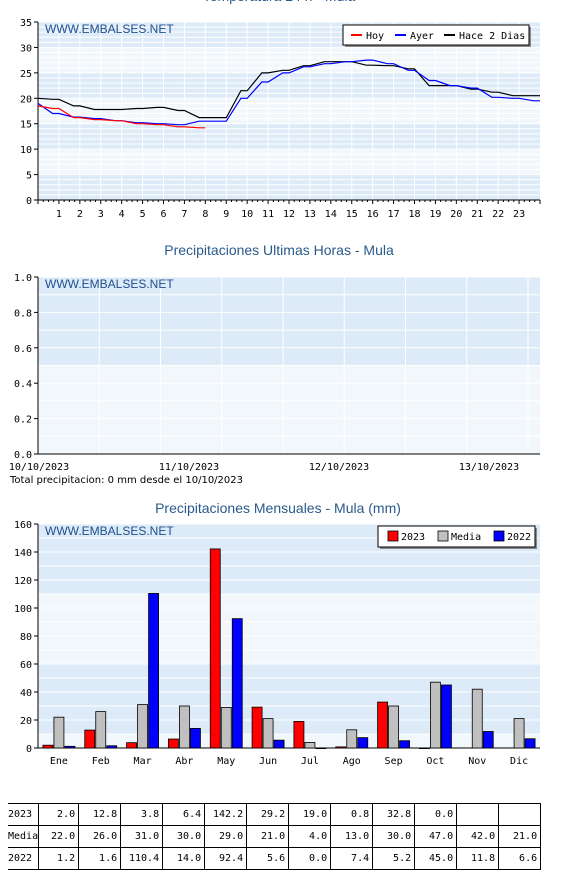  Describe the element at coordinates (70, 747) in the screenshot. I see `bar-2022-ene` at that location.